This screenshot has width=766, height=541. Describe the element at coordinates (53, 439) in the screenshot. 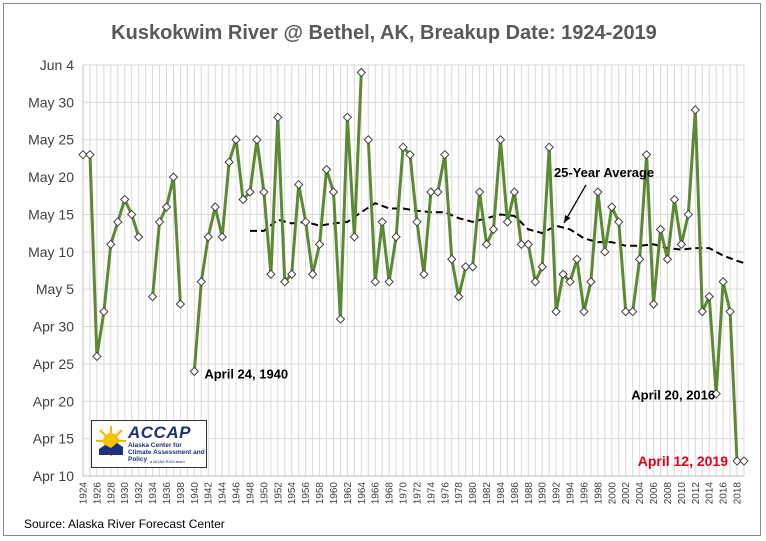

I see `y-tick-label: Apr 15` at that location.